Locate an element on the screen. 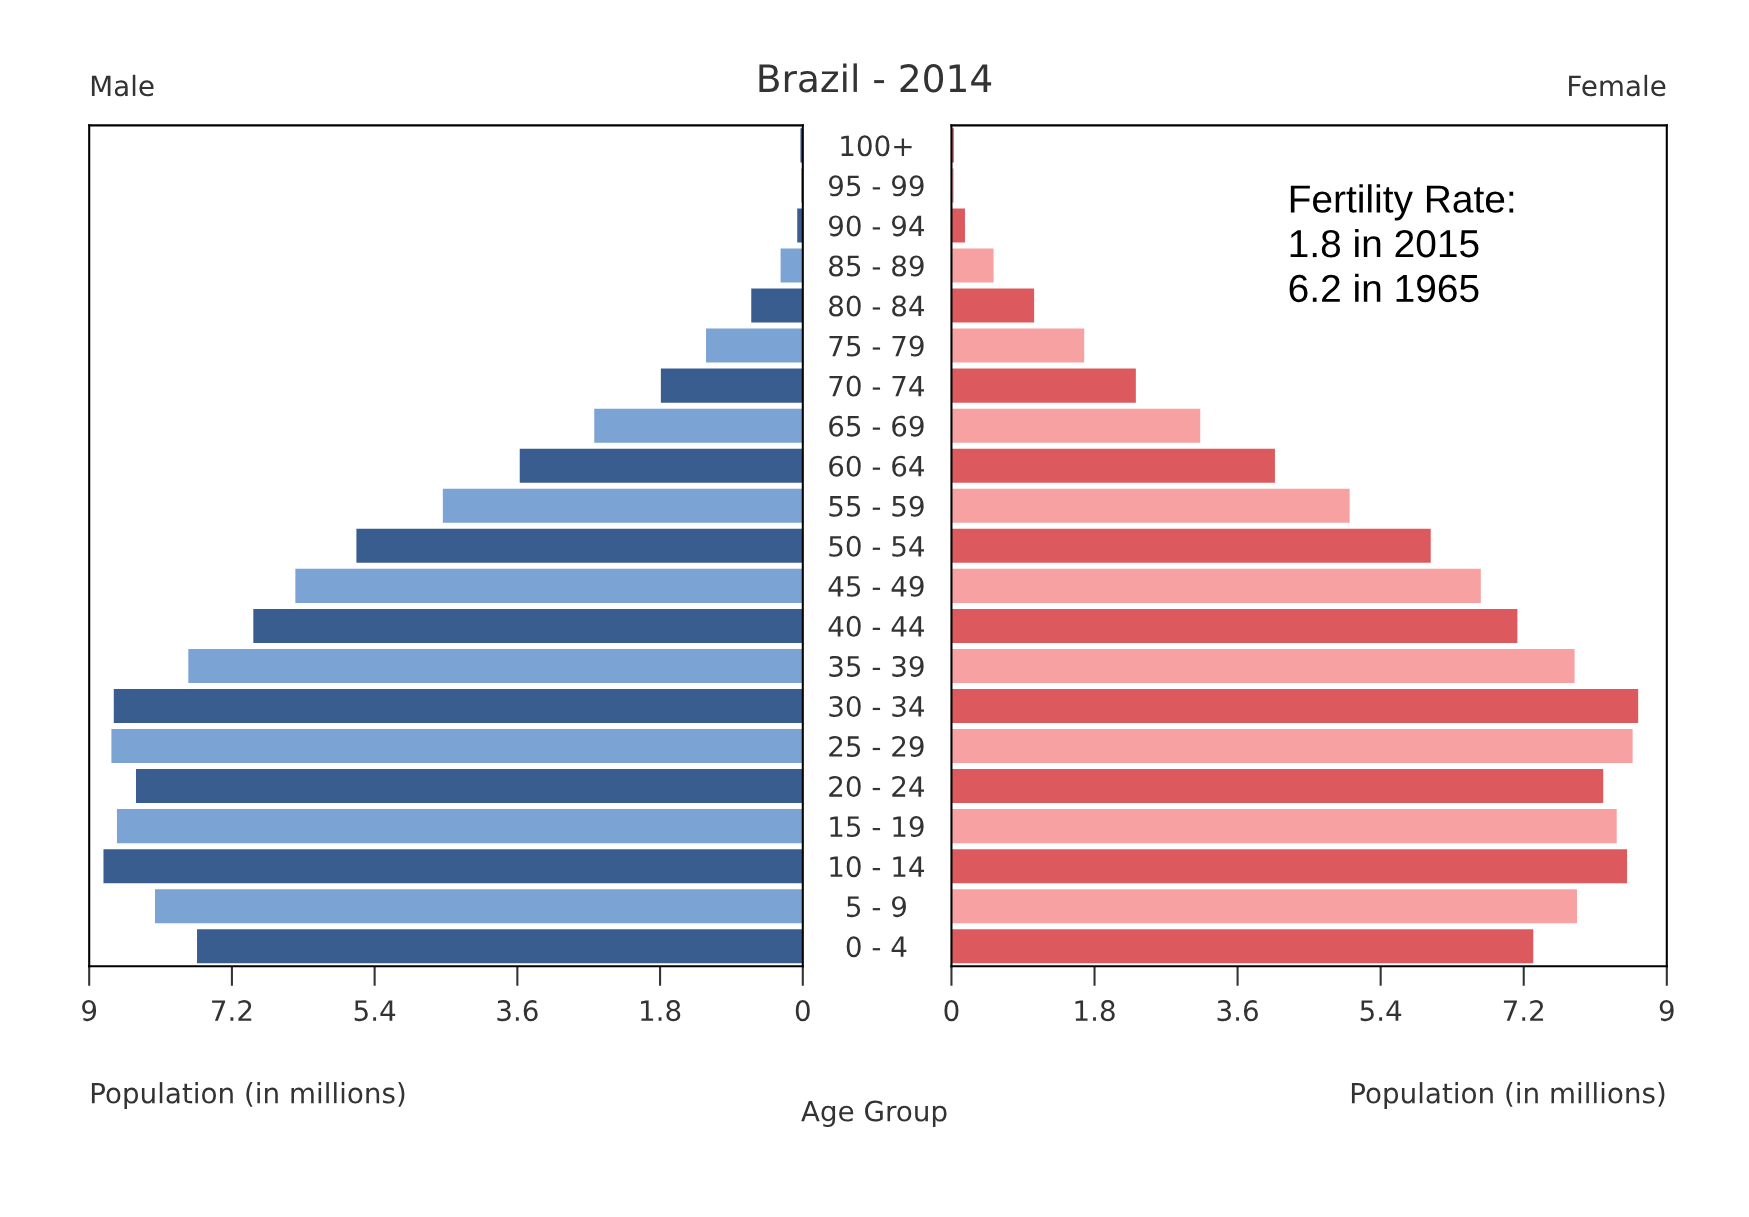 The image size is (1749, 1217). y-tick-label: 15 - 19 is located at coordinates (877, 827).